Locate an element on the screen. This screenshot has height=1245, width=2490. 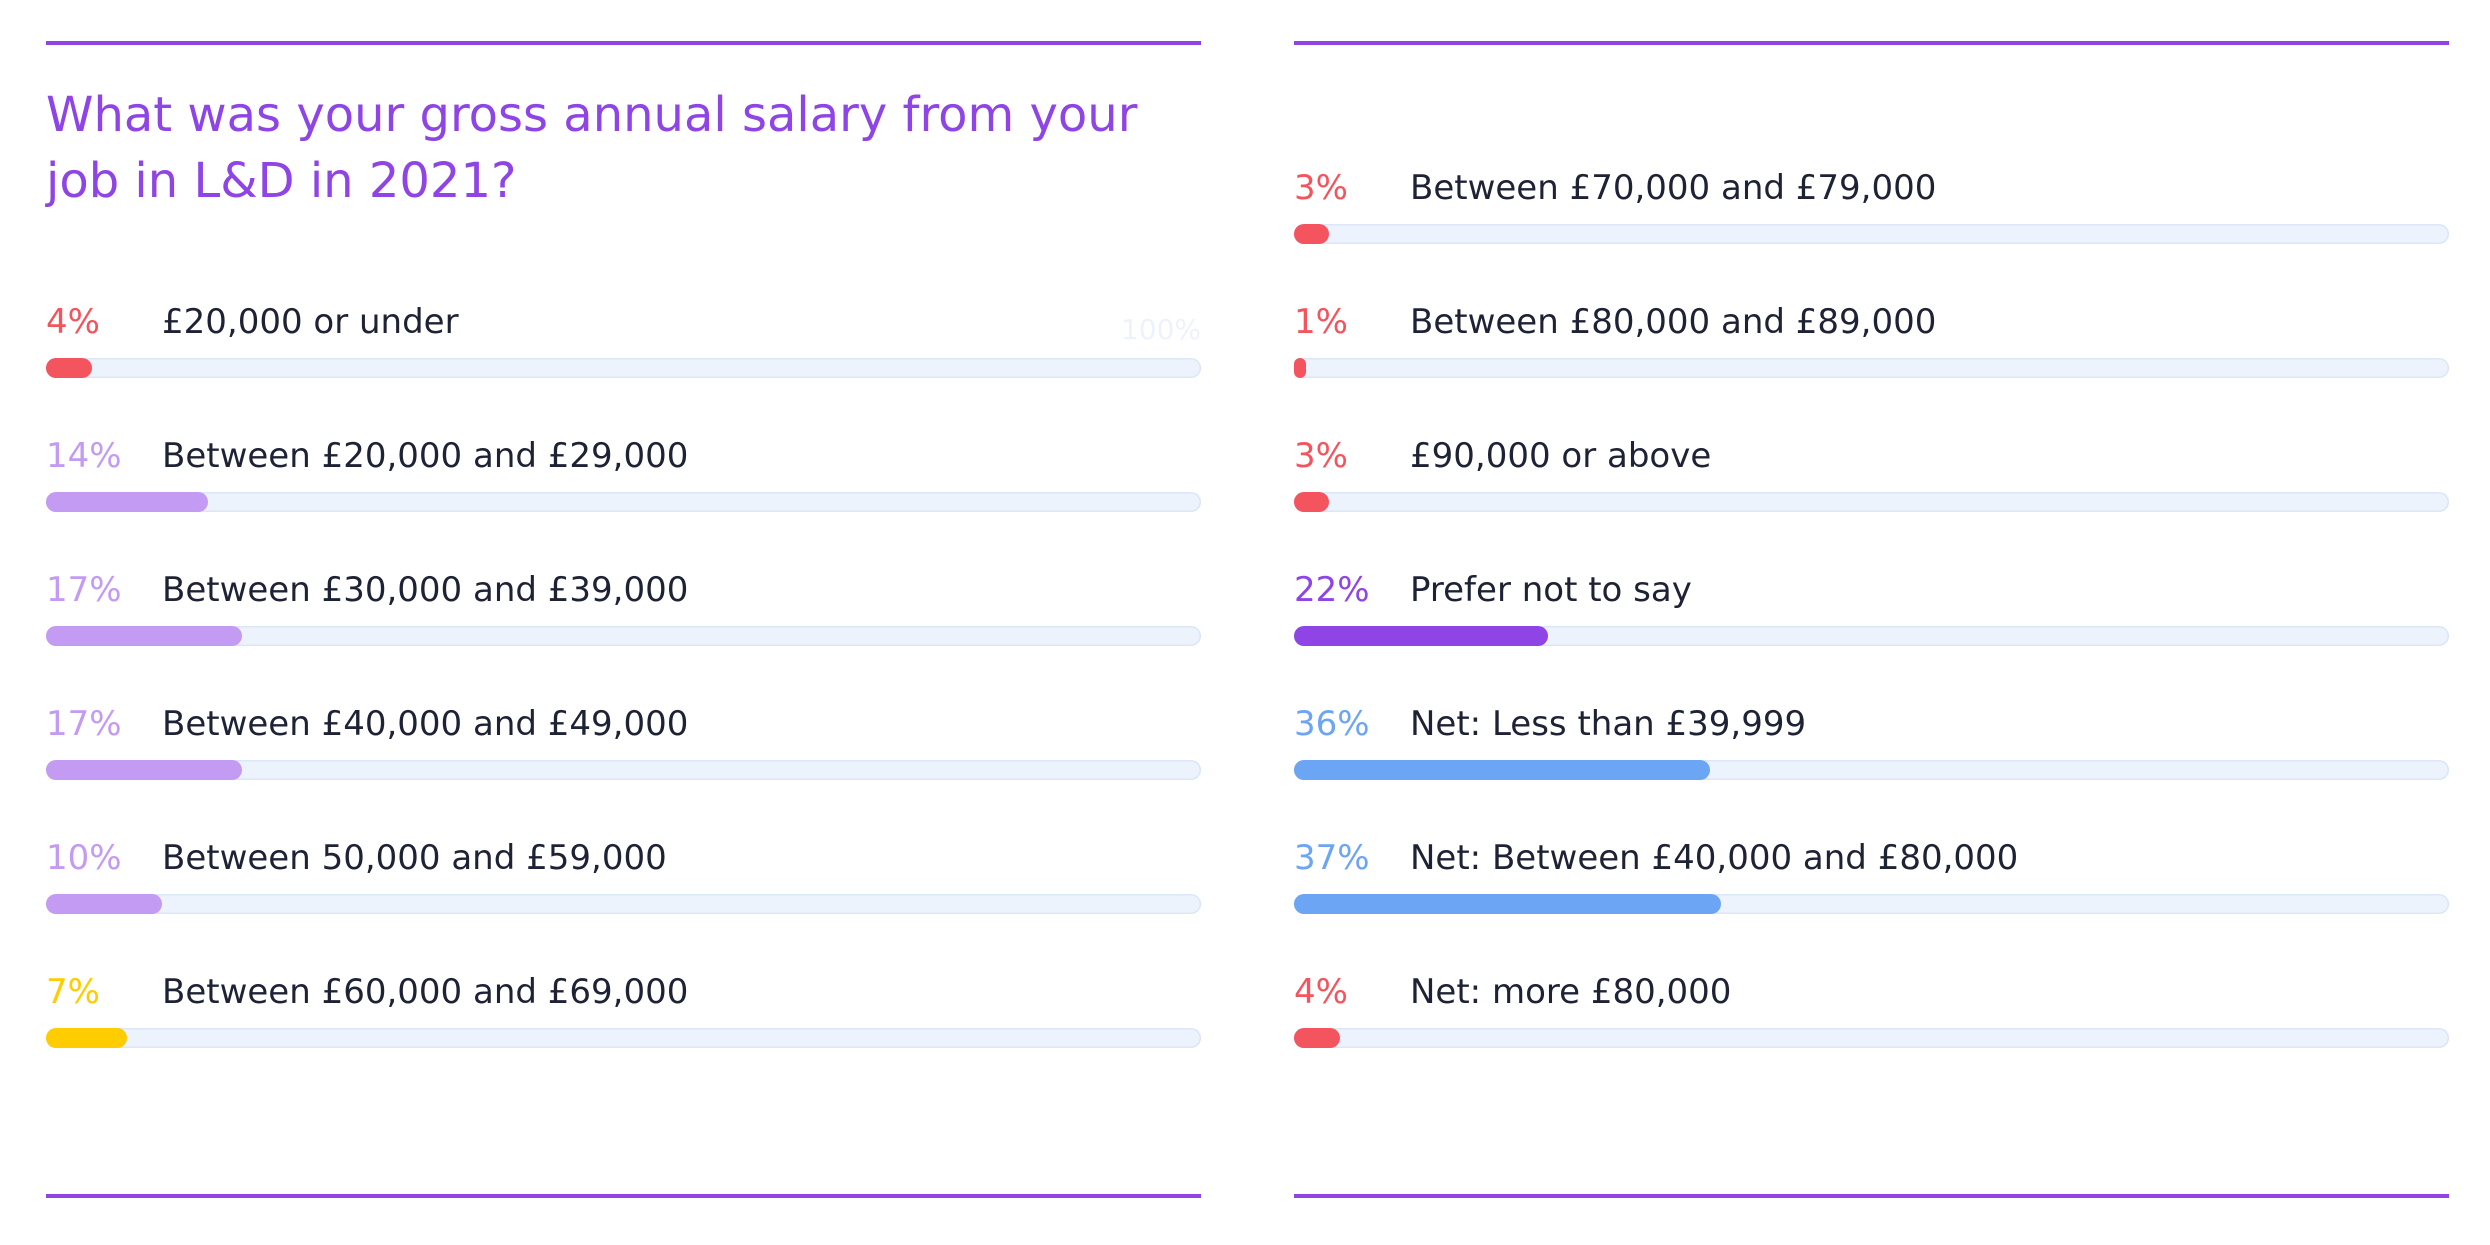
bar-category-label: Net: Between £40,000 and £80,000 is located at coordinates (1714, 858).